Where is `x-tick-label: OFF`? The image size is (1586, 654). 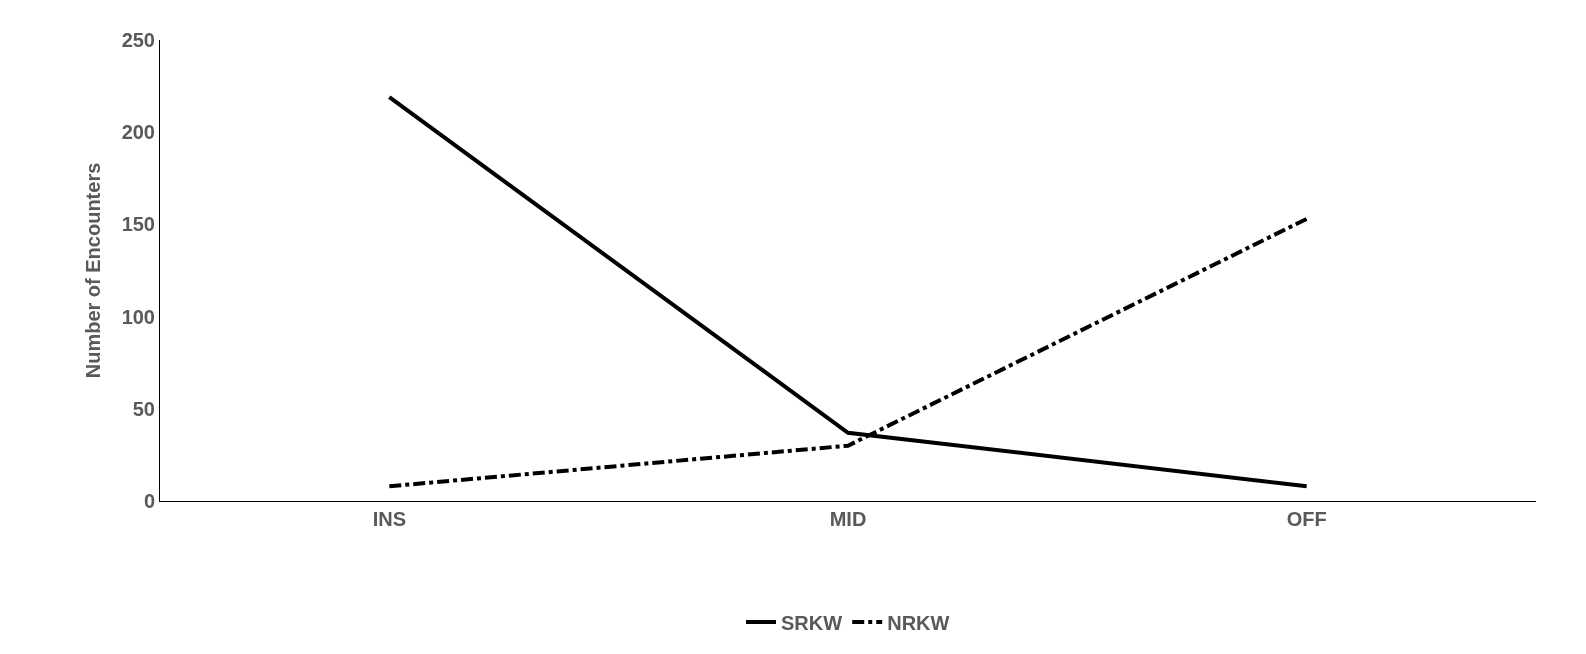
x-tick-label: OFF is located at coordinates (1306, 519).